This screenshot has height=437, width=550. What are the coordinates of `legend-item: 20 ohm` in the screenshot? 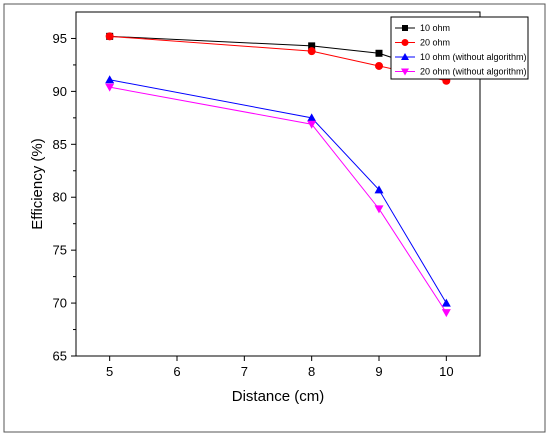 It's located at (422, 43).